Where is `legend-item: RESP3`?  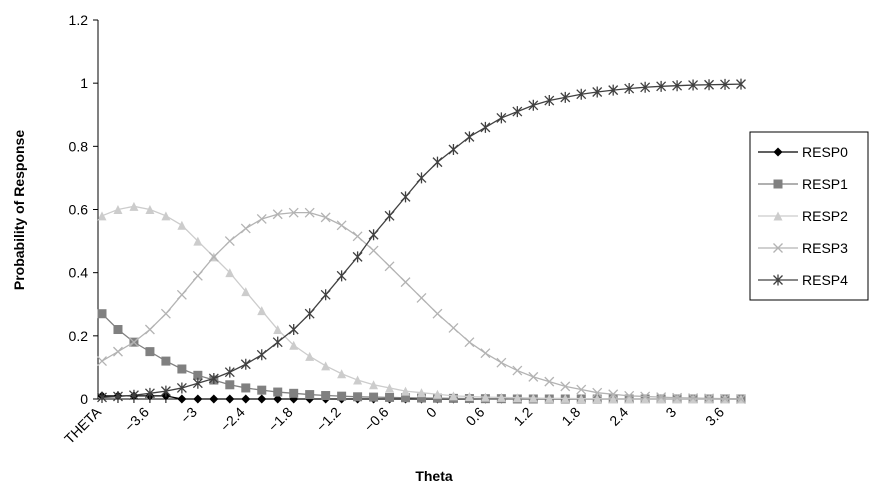 legend-item: RESP3 is located at coordinates (803, 248).